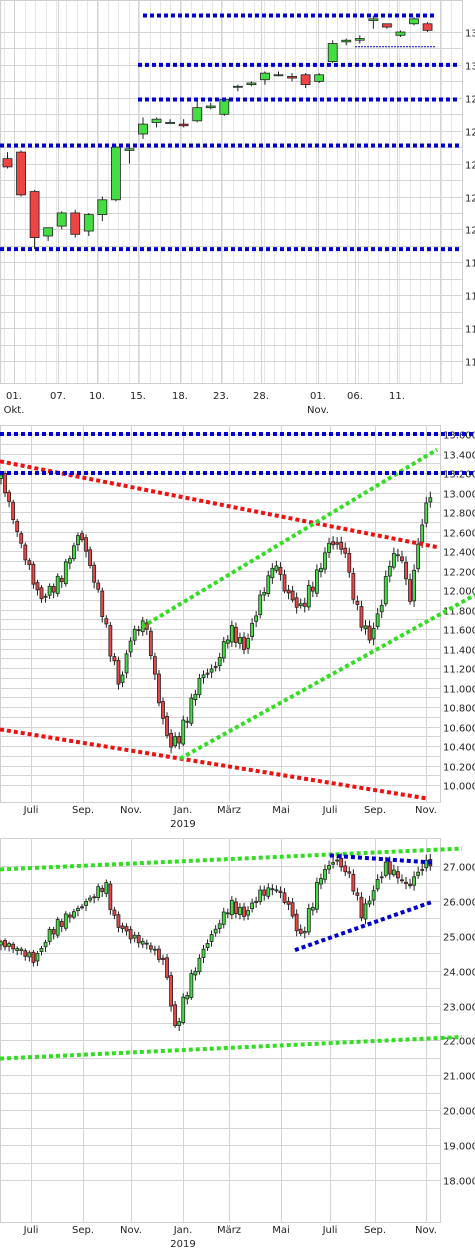  Describe the element at coordinates (397, 396) in the screenshot. I see `x-tick-label: 11.` at that location.